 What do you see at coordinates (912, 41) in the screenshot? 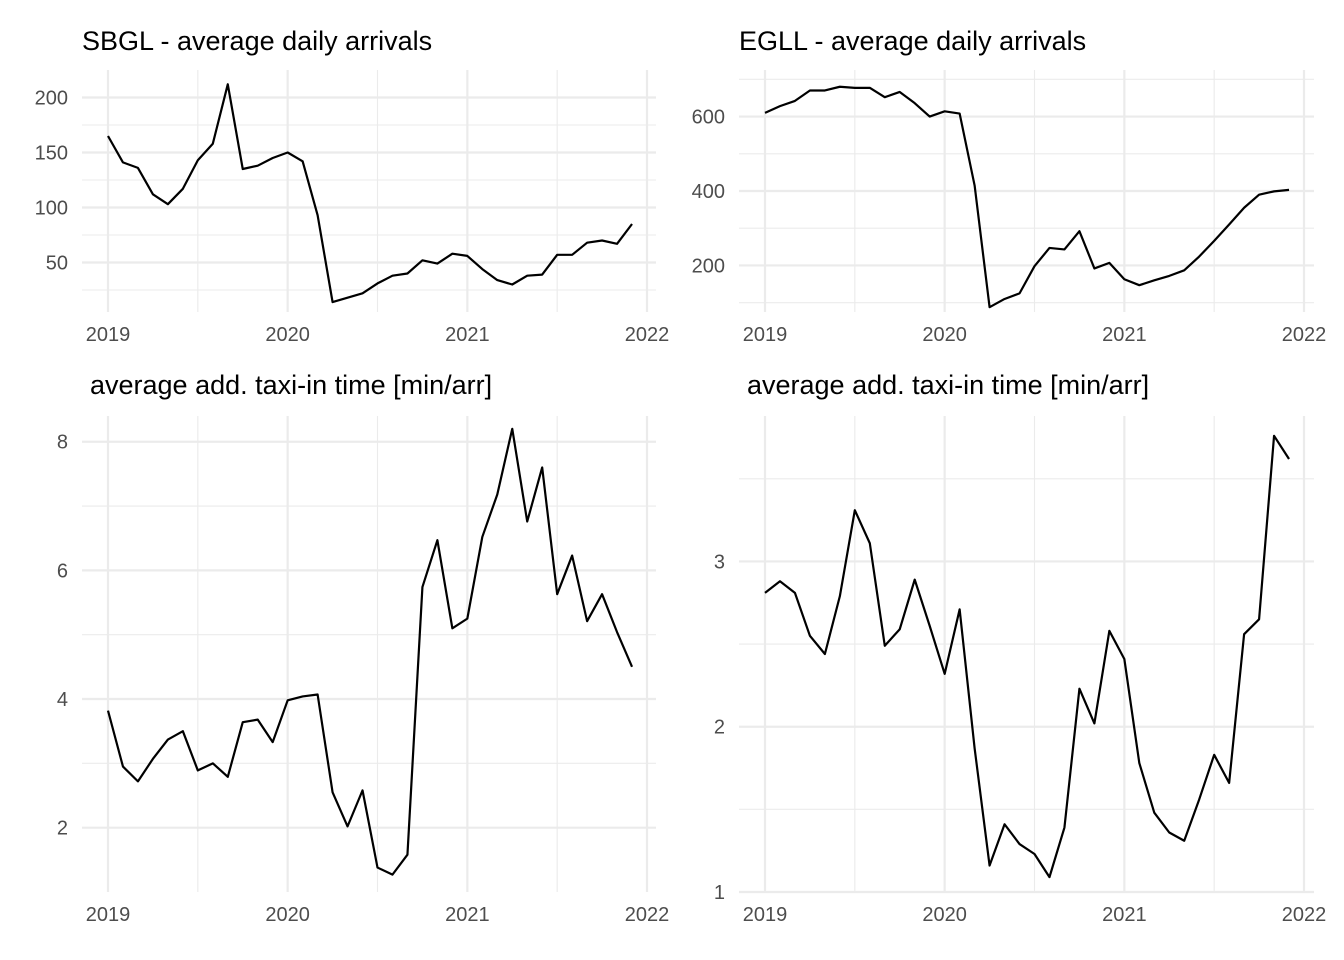
I see `chart-title: EGLL - average daily arrivals` at bounding box center [912, 41].